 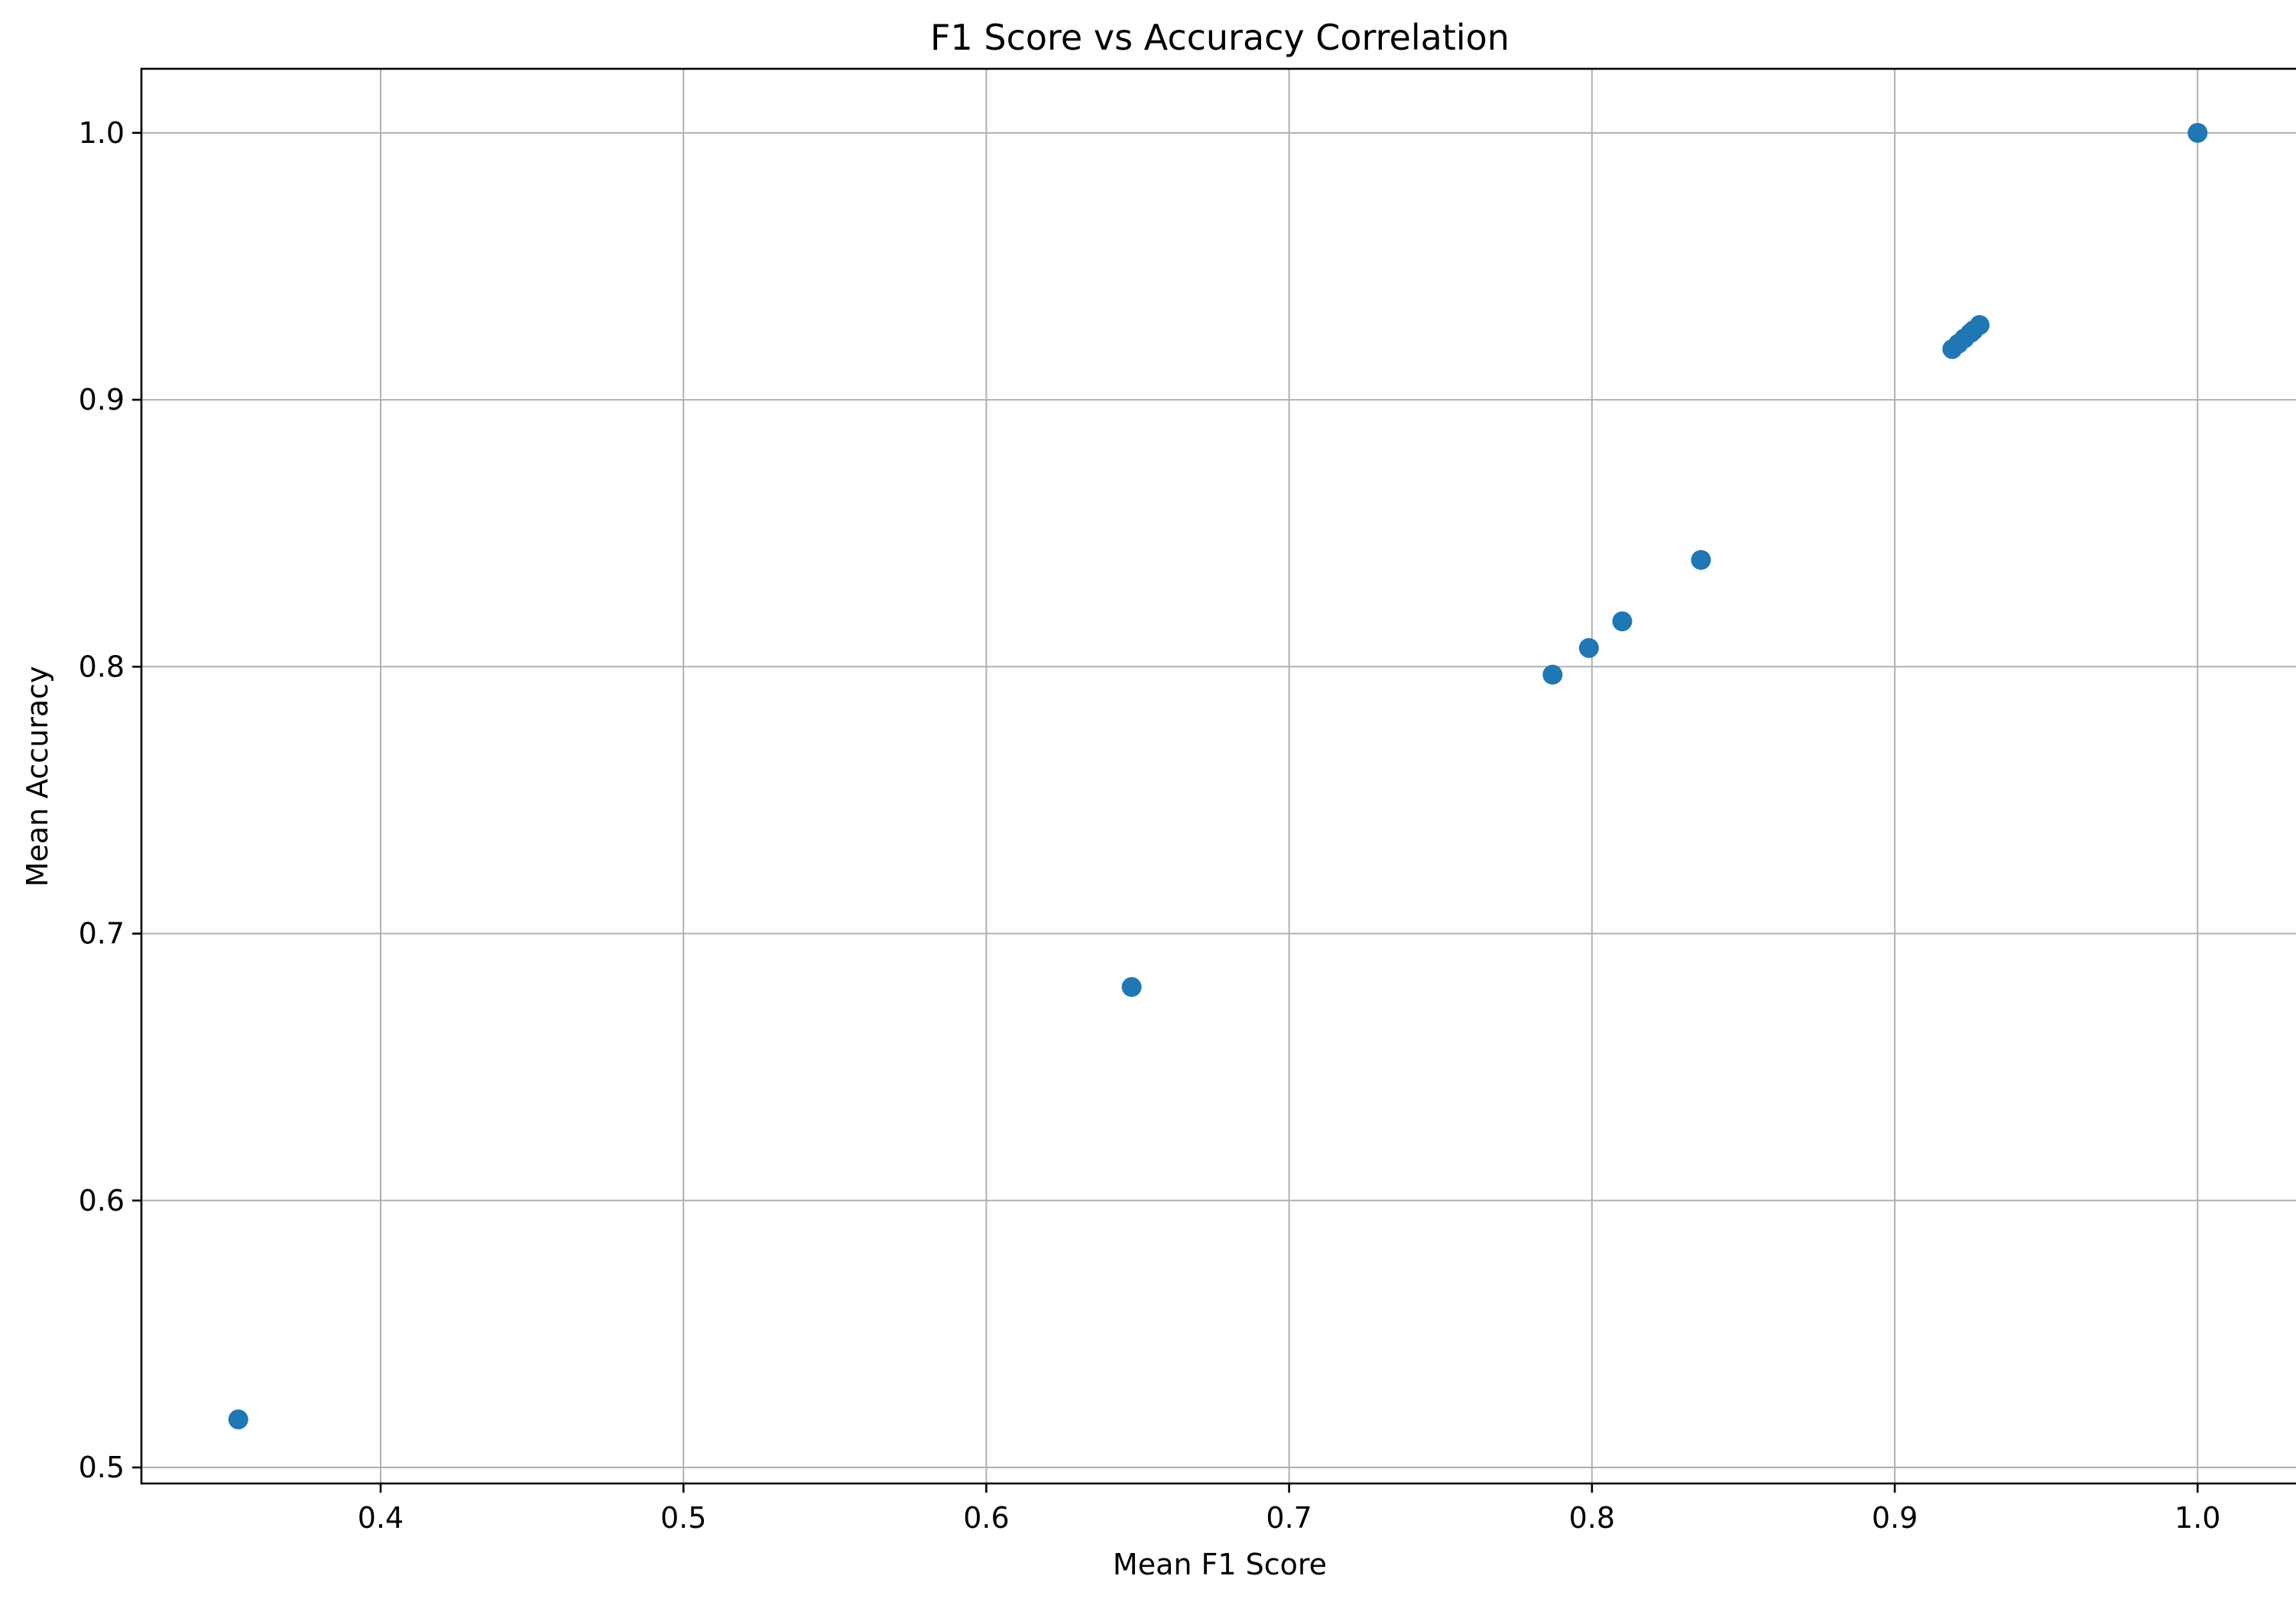 What do you see at coordinates (1895, 1518) in the screenshot?
I see `x-tick-label: 0.9` at bounding box center [1895, 1518].